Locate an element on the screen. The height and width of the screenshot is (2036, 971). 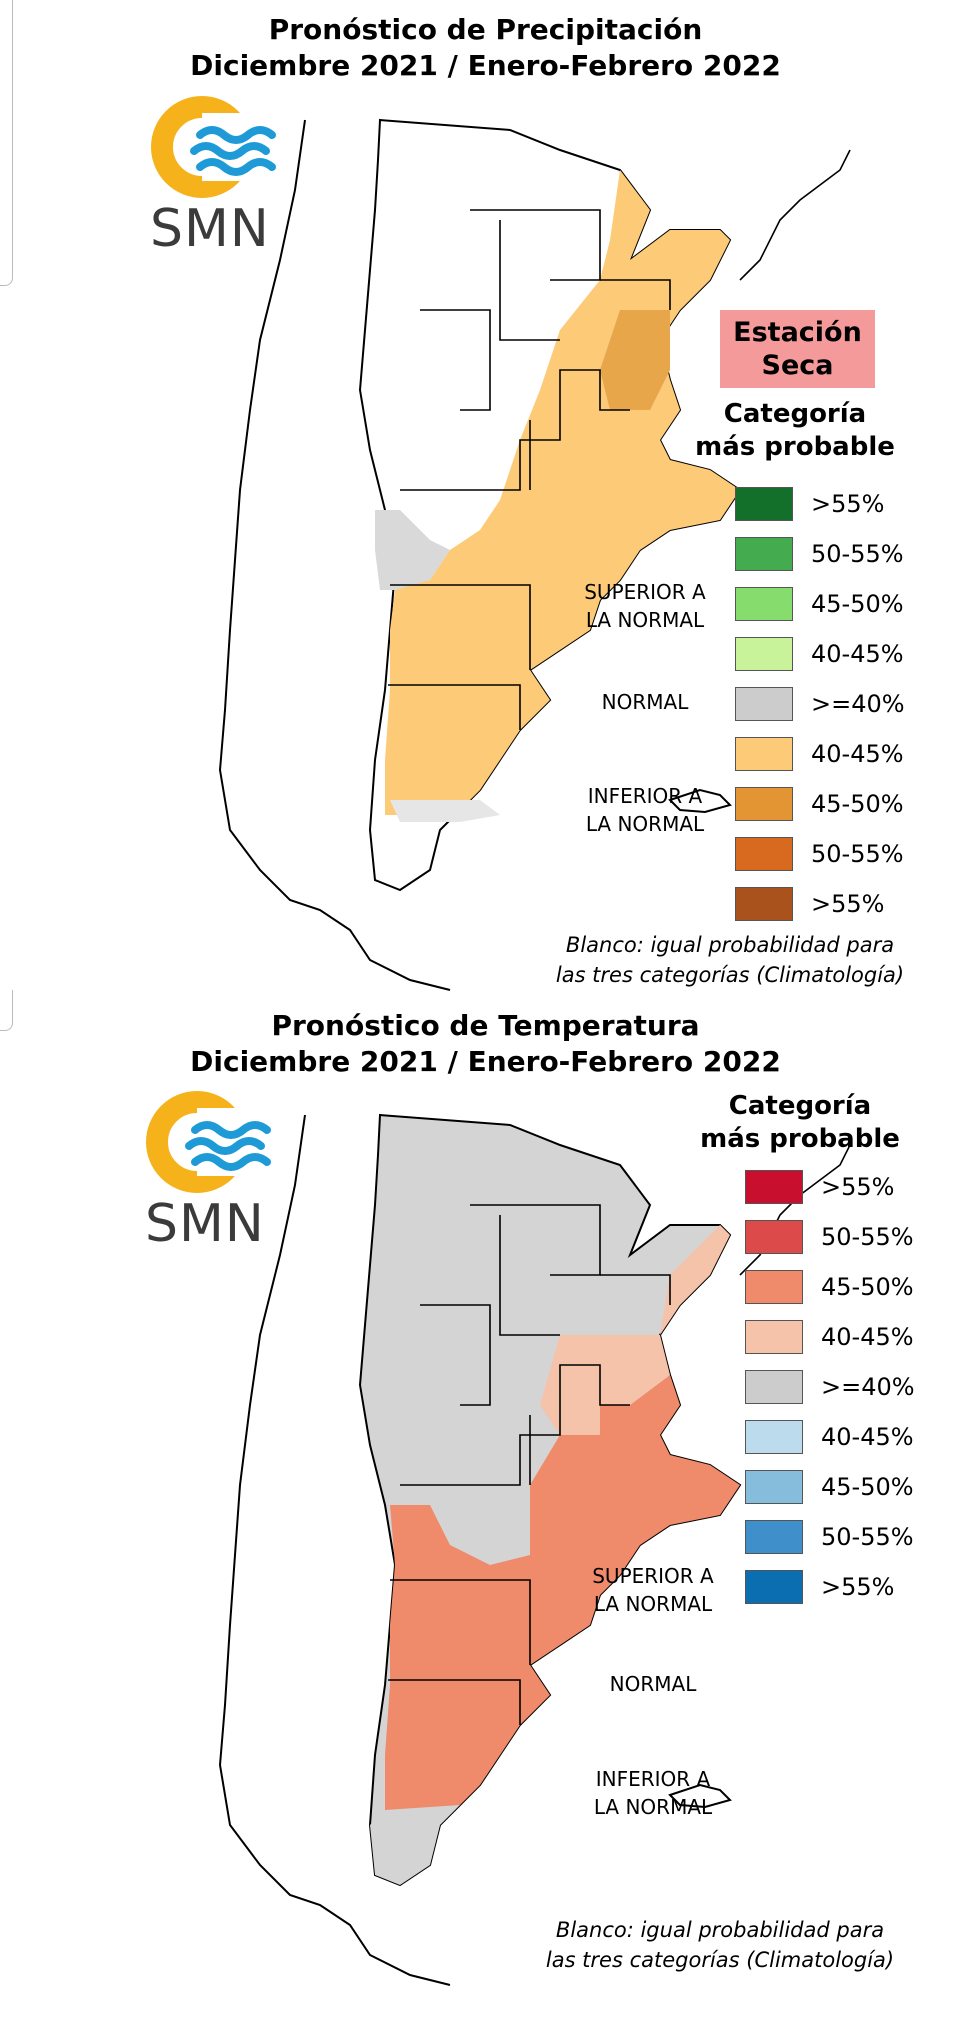
temp-title-line1: Pronóstico de Temperatura is located at coordinates (485, 1025).